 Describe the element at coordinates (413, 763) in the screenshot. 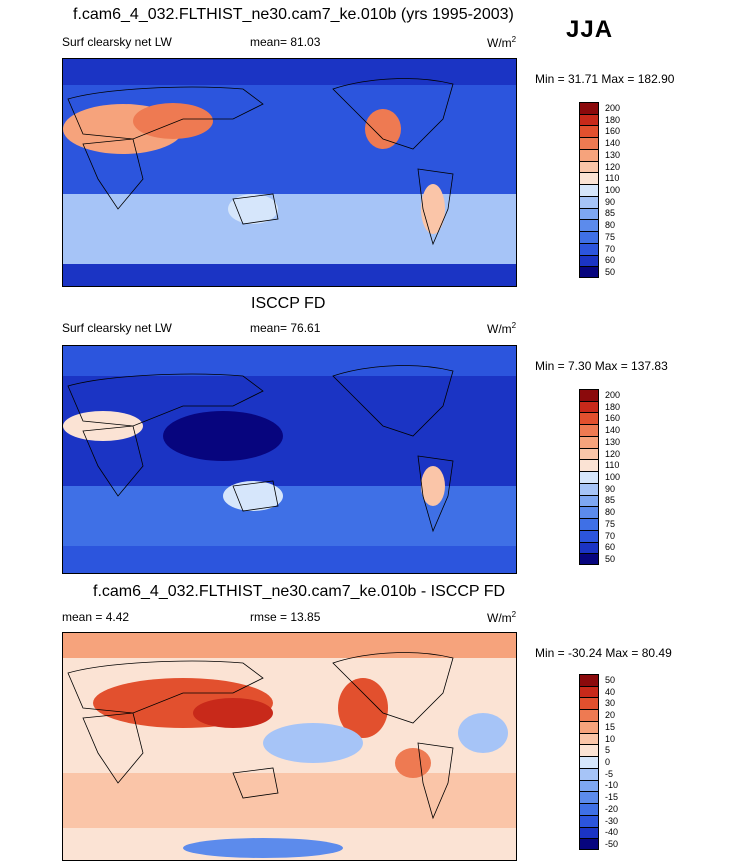

I see `panel3-samerica-region` at that location.